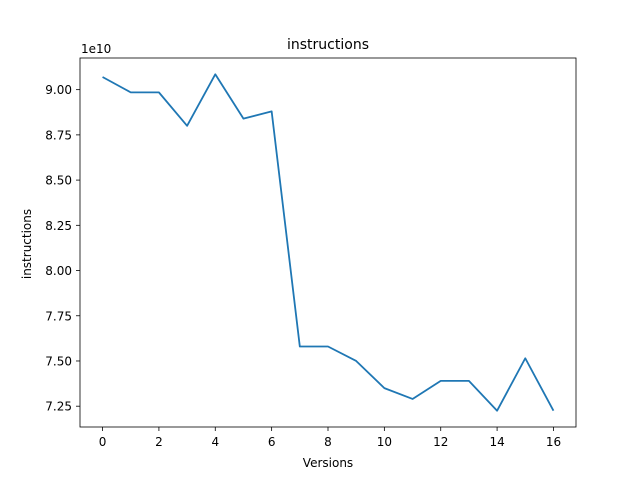 The image size is (640, 480). Describe the element at coordinates (58, 407) in the screenshot. I see `y-tick-label: 7.25` at that location.